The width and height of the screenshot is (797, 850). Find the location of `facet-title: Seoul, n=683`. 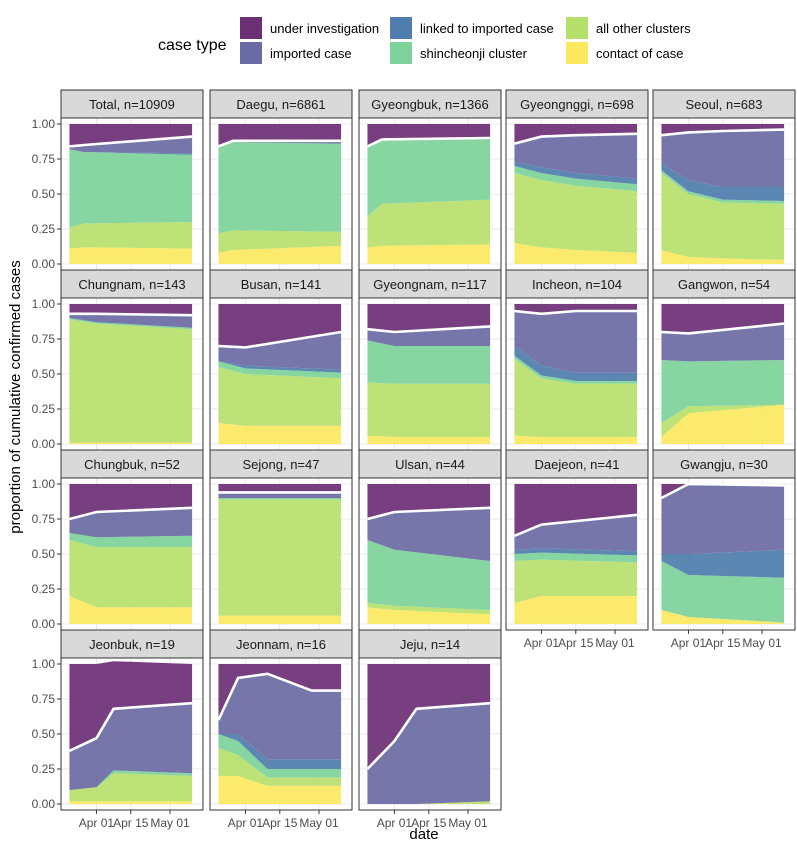

facet-title: Seoul, n=683 is located at coordinates (724, 104).